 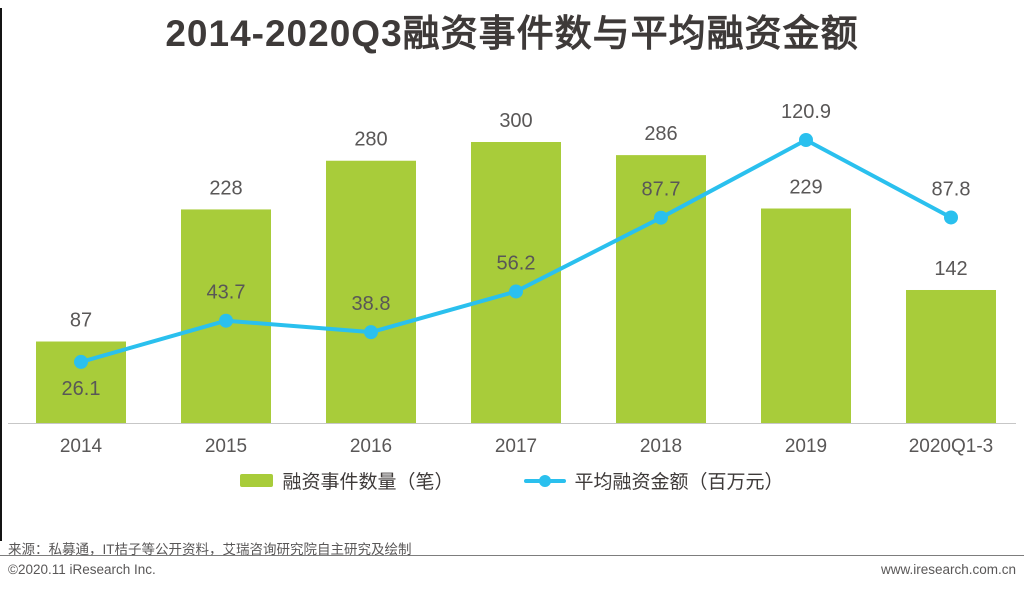 What do you see at coordinates (82, 569) in the screenshot?
I see `copyright-text: ©2020.11 iResearch Inc.` at bounding box center [82, 569].